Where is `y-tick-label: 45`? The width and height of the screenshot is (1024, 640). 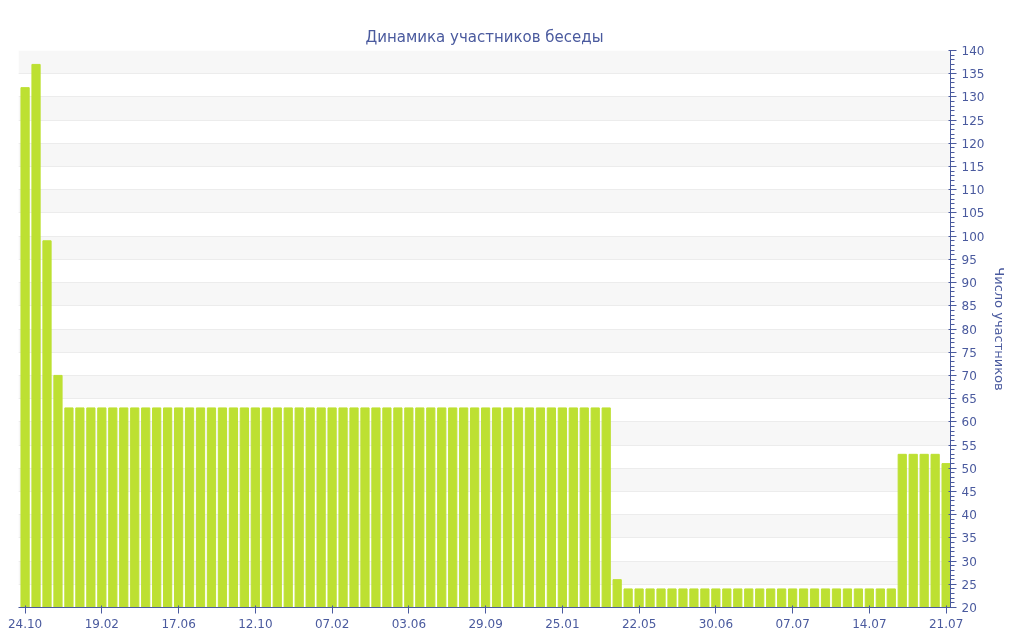
y-tick-label: 45 is located at coordinates (969, 491).